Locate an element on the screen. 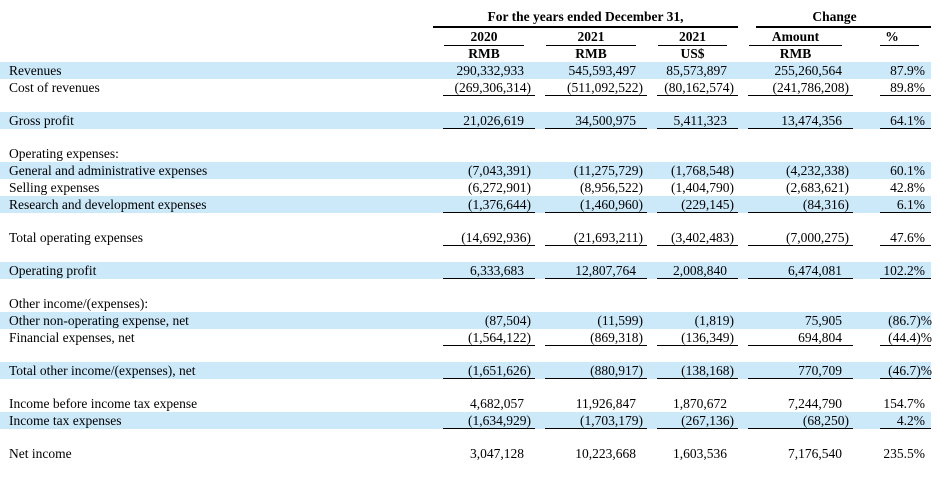 The image size is (942, 487). value-cell: 154.7% is located at coordinates (892, 403).